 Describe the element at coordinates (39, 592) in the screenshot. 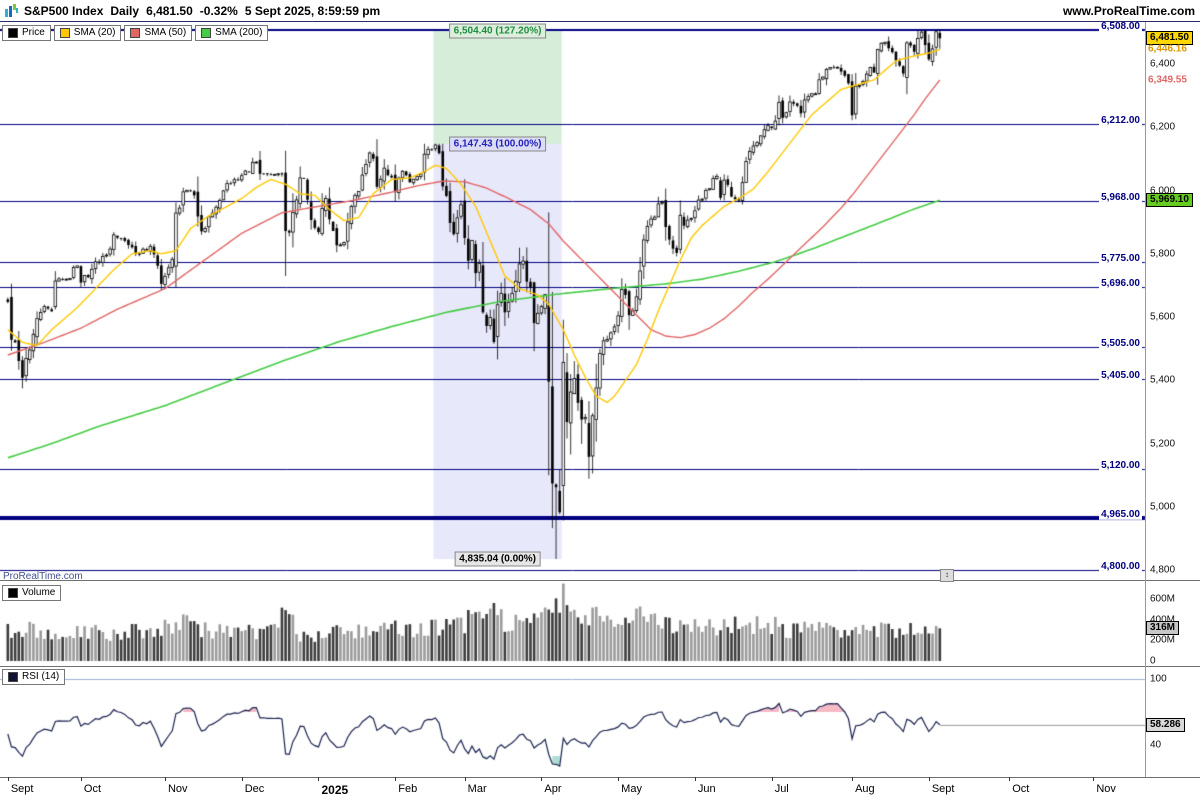

I see `legend-volume-label: Volume` at that location.